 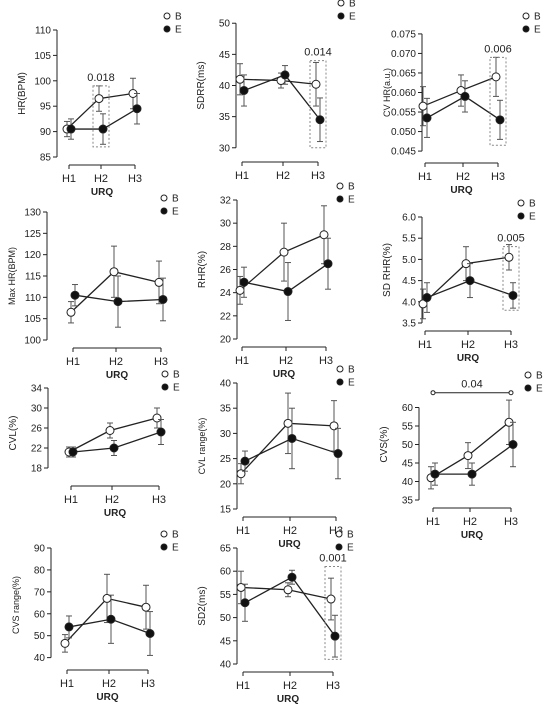 What do you see at coordinates (32, 213) in the screenshot?
I see `y-tick-label: 130` at bounding box center [32, 213].